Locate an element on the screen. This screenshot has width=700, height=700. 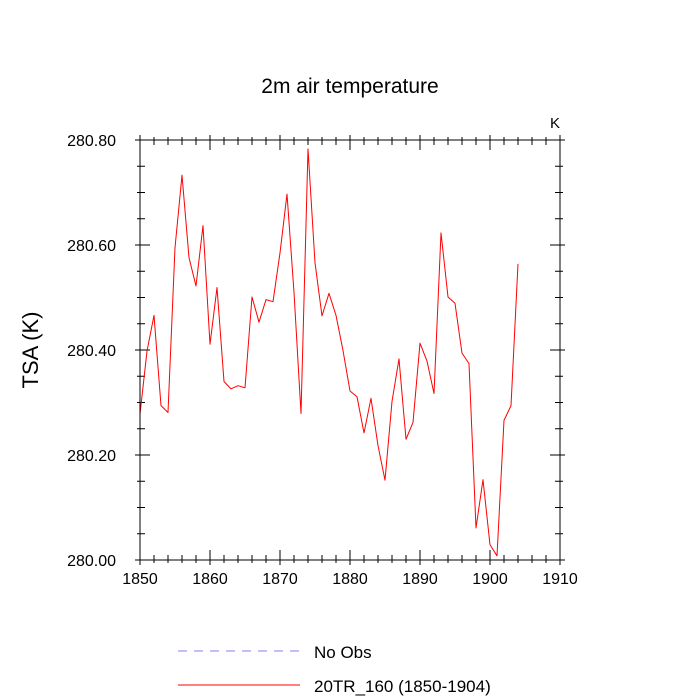
legend: No Obs 20TR_160 (1850-1904) is located at coordinates (334, 669).